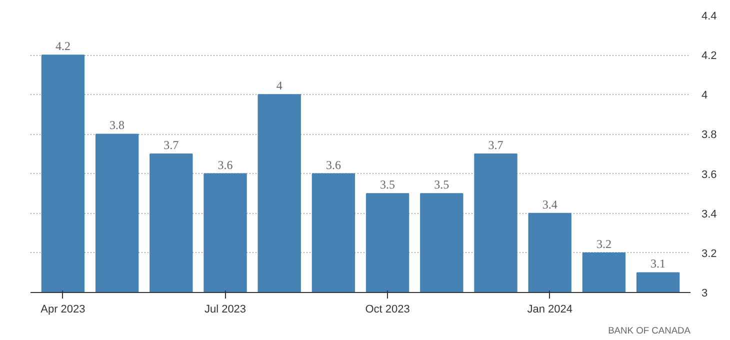 This screenshot has height=340, width=730. What do you see at coordinates (658, 263) in the screenshot?
I see `data-label: 3.1` at bounding box center [658, 263].